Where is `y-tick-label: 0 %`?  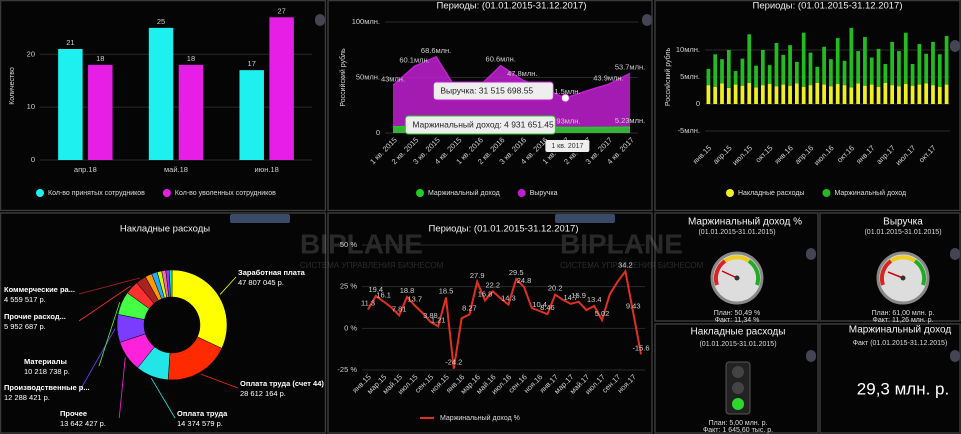
y-tick-label: 0 % is located at coordinates (350, 327).